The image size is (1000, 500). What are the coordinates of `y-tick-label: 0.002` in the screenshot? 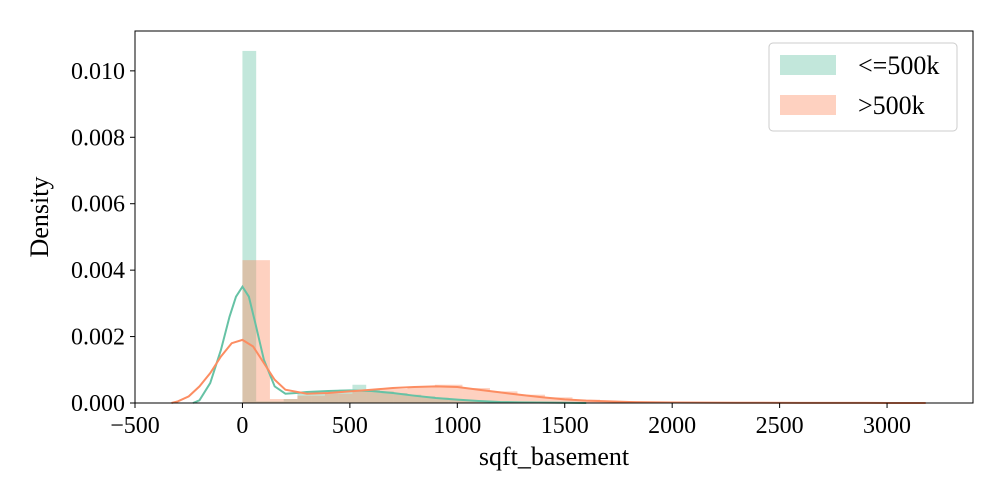 It's located at (98, 338).